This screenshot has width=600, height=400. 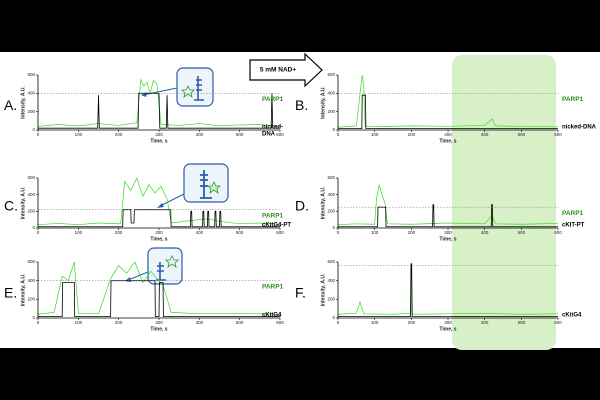 What do you see at coordinates (300, 374) in the screenshot?
I see `bottom-band` at bounding box center [300, 374].